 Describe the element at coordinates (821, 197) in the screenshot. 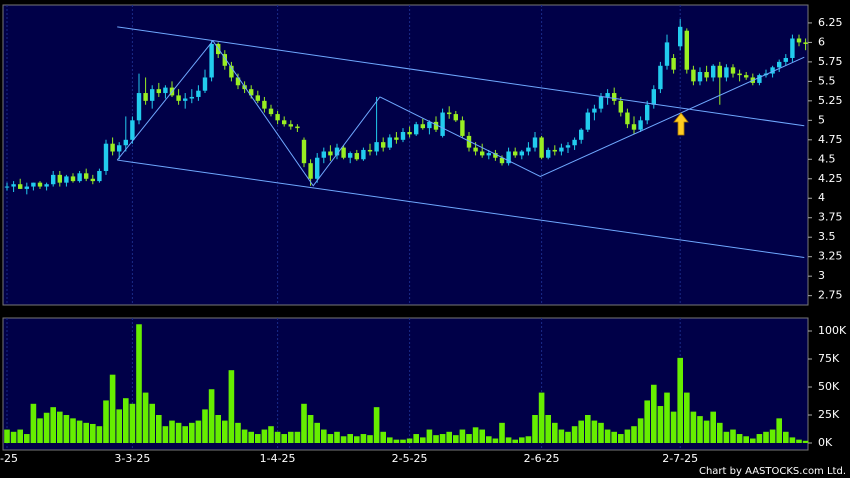

I see `y-tick-label: 4` at that location.